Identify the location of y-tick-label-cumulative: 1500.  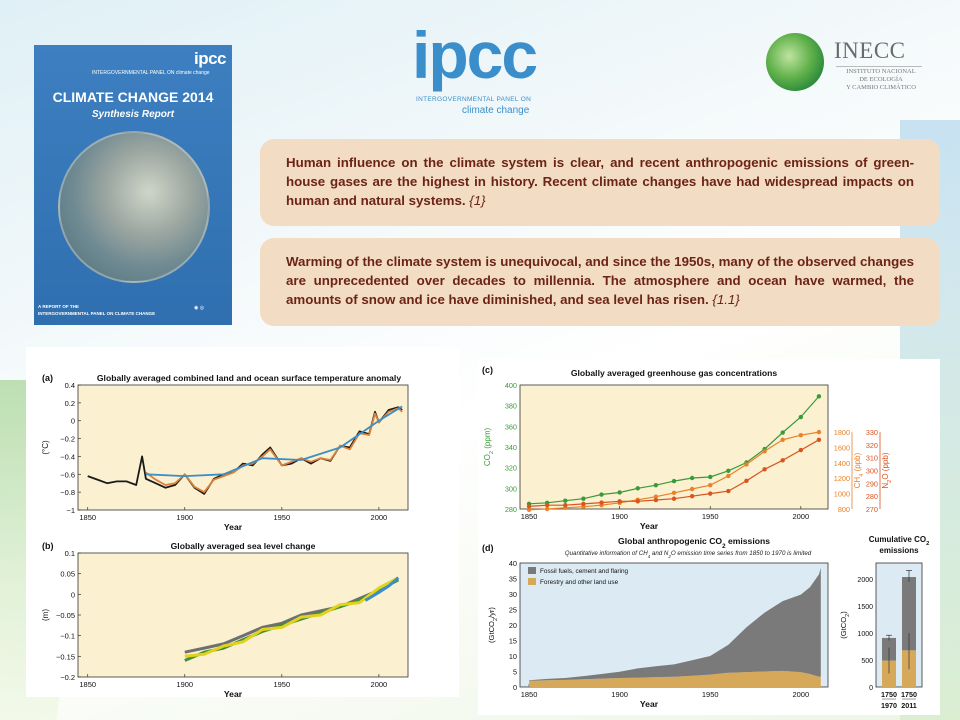
(865, 607).